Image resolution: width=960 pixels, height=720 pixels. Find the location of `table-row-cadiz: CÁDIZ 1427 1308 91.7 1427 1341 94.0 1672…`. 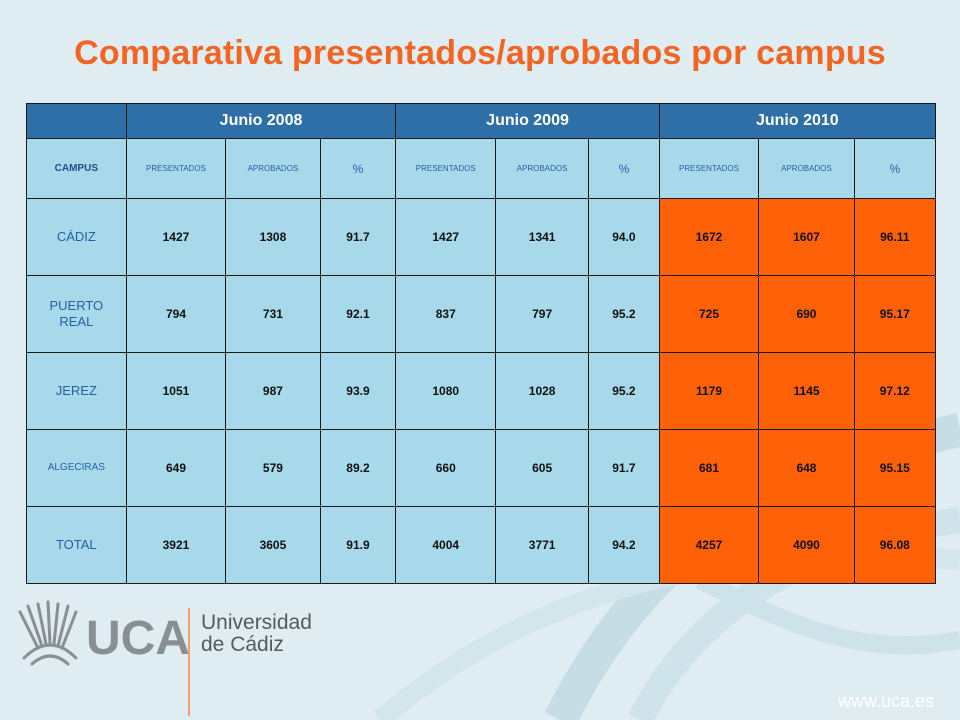

table-row-cadiz: CÁDIZ 1427 1308 91.7 1427 1341 94.0 1672… is located at coordinates (481, 237).